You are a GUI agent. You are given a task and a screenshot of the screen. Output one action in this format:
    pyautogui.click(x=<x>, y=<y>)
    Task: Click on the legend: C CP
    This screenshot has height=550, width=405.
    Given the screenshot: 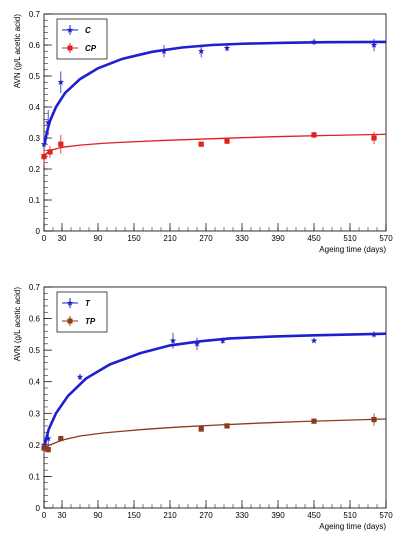 What is the action you would take?
    pyautogui.click(x=82, y=39)
    